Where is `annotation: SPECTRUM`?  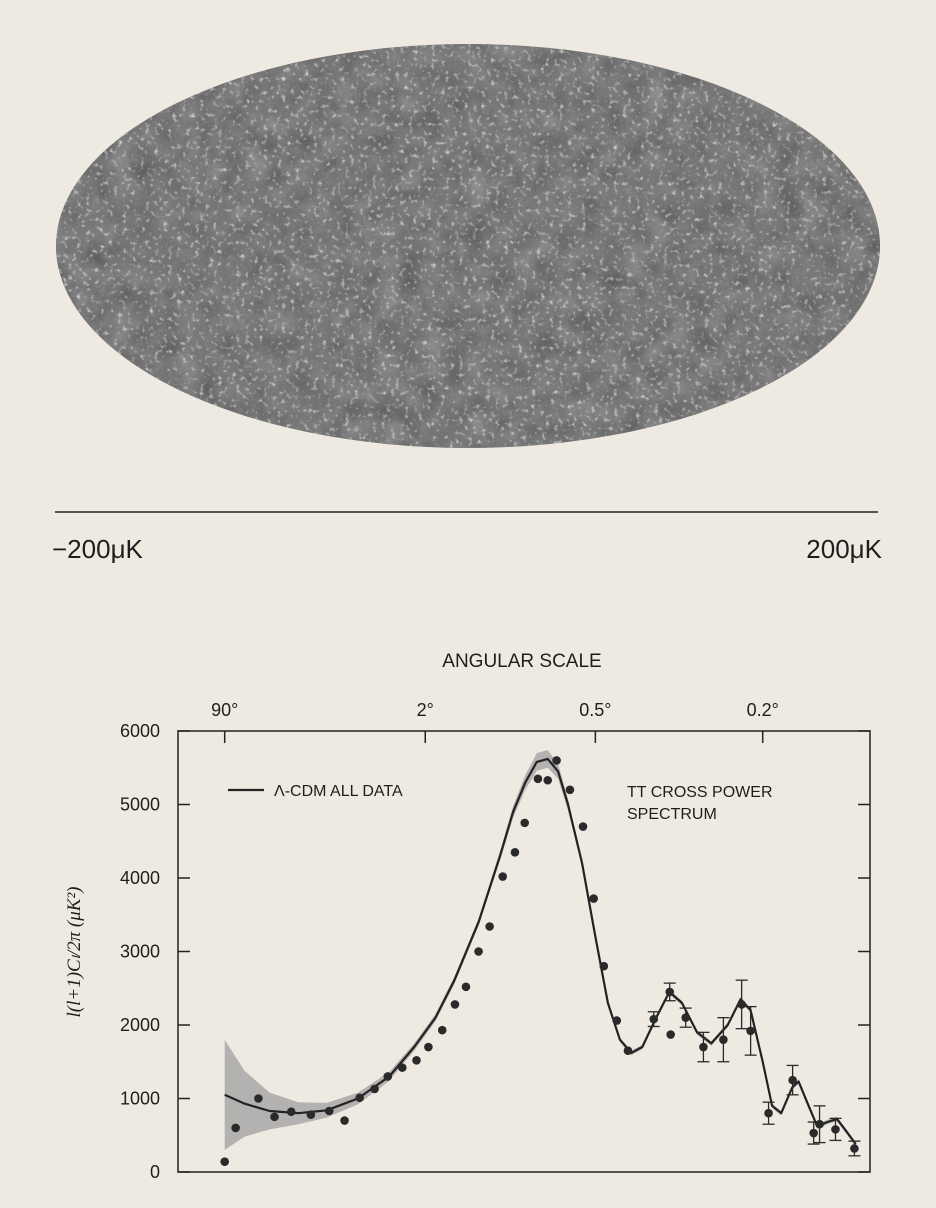
annotation: SPECTRUM is located at coordinates (672, 814).